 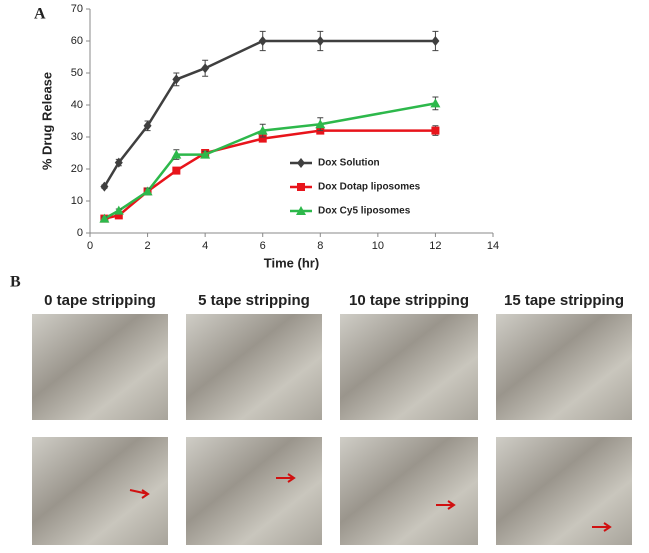 What do you see at coordinates (46, 121) in the screenshot?
I see `y-axis-title: % Drug Release` at bounding box center [46, 121].